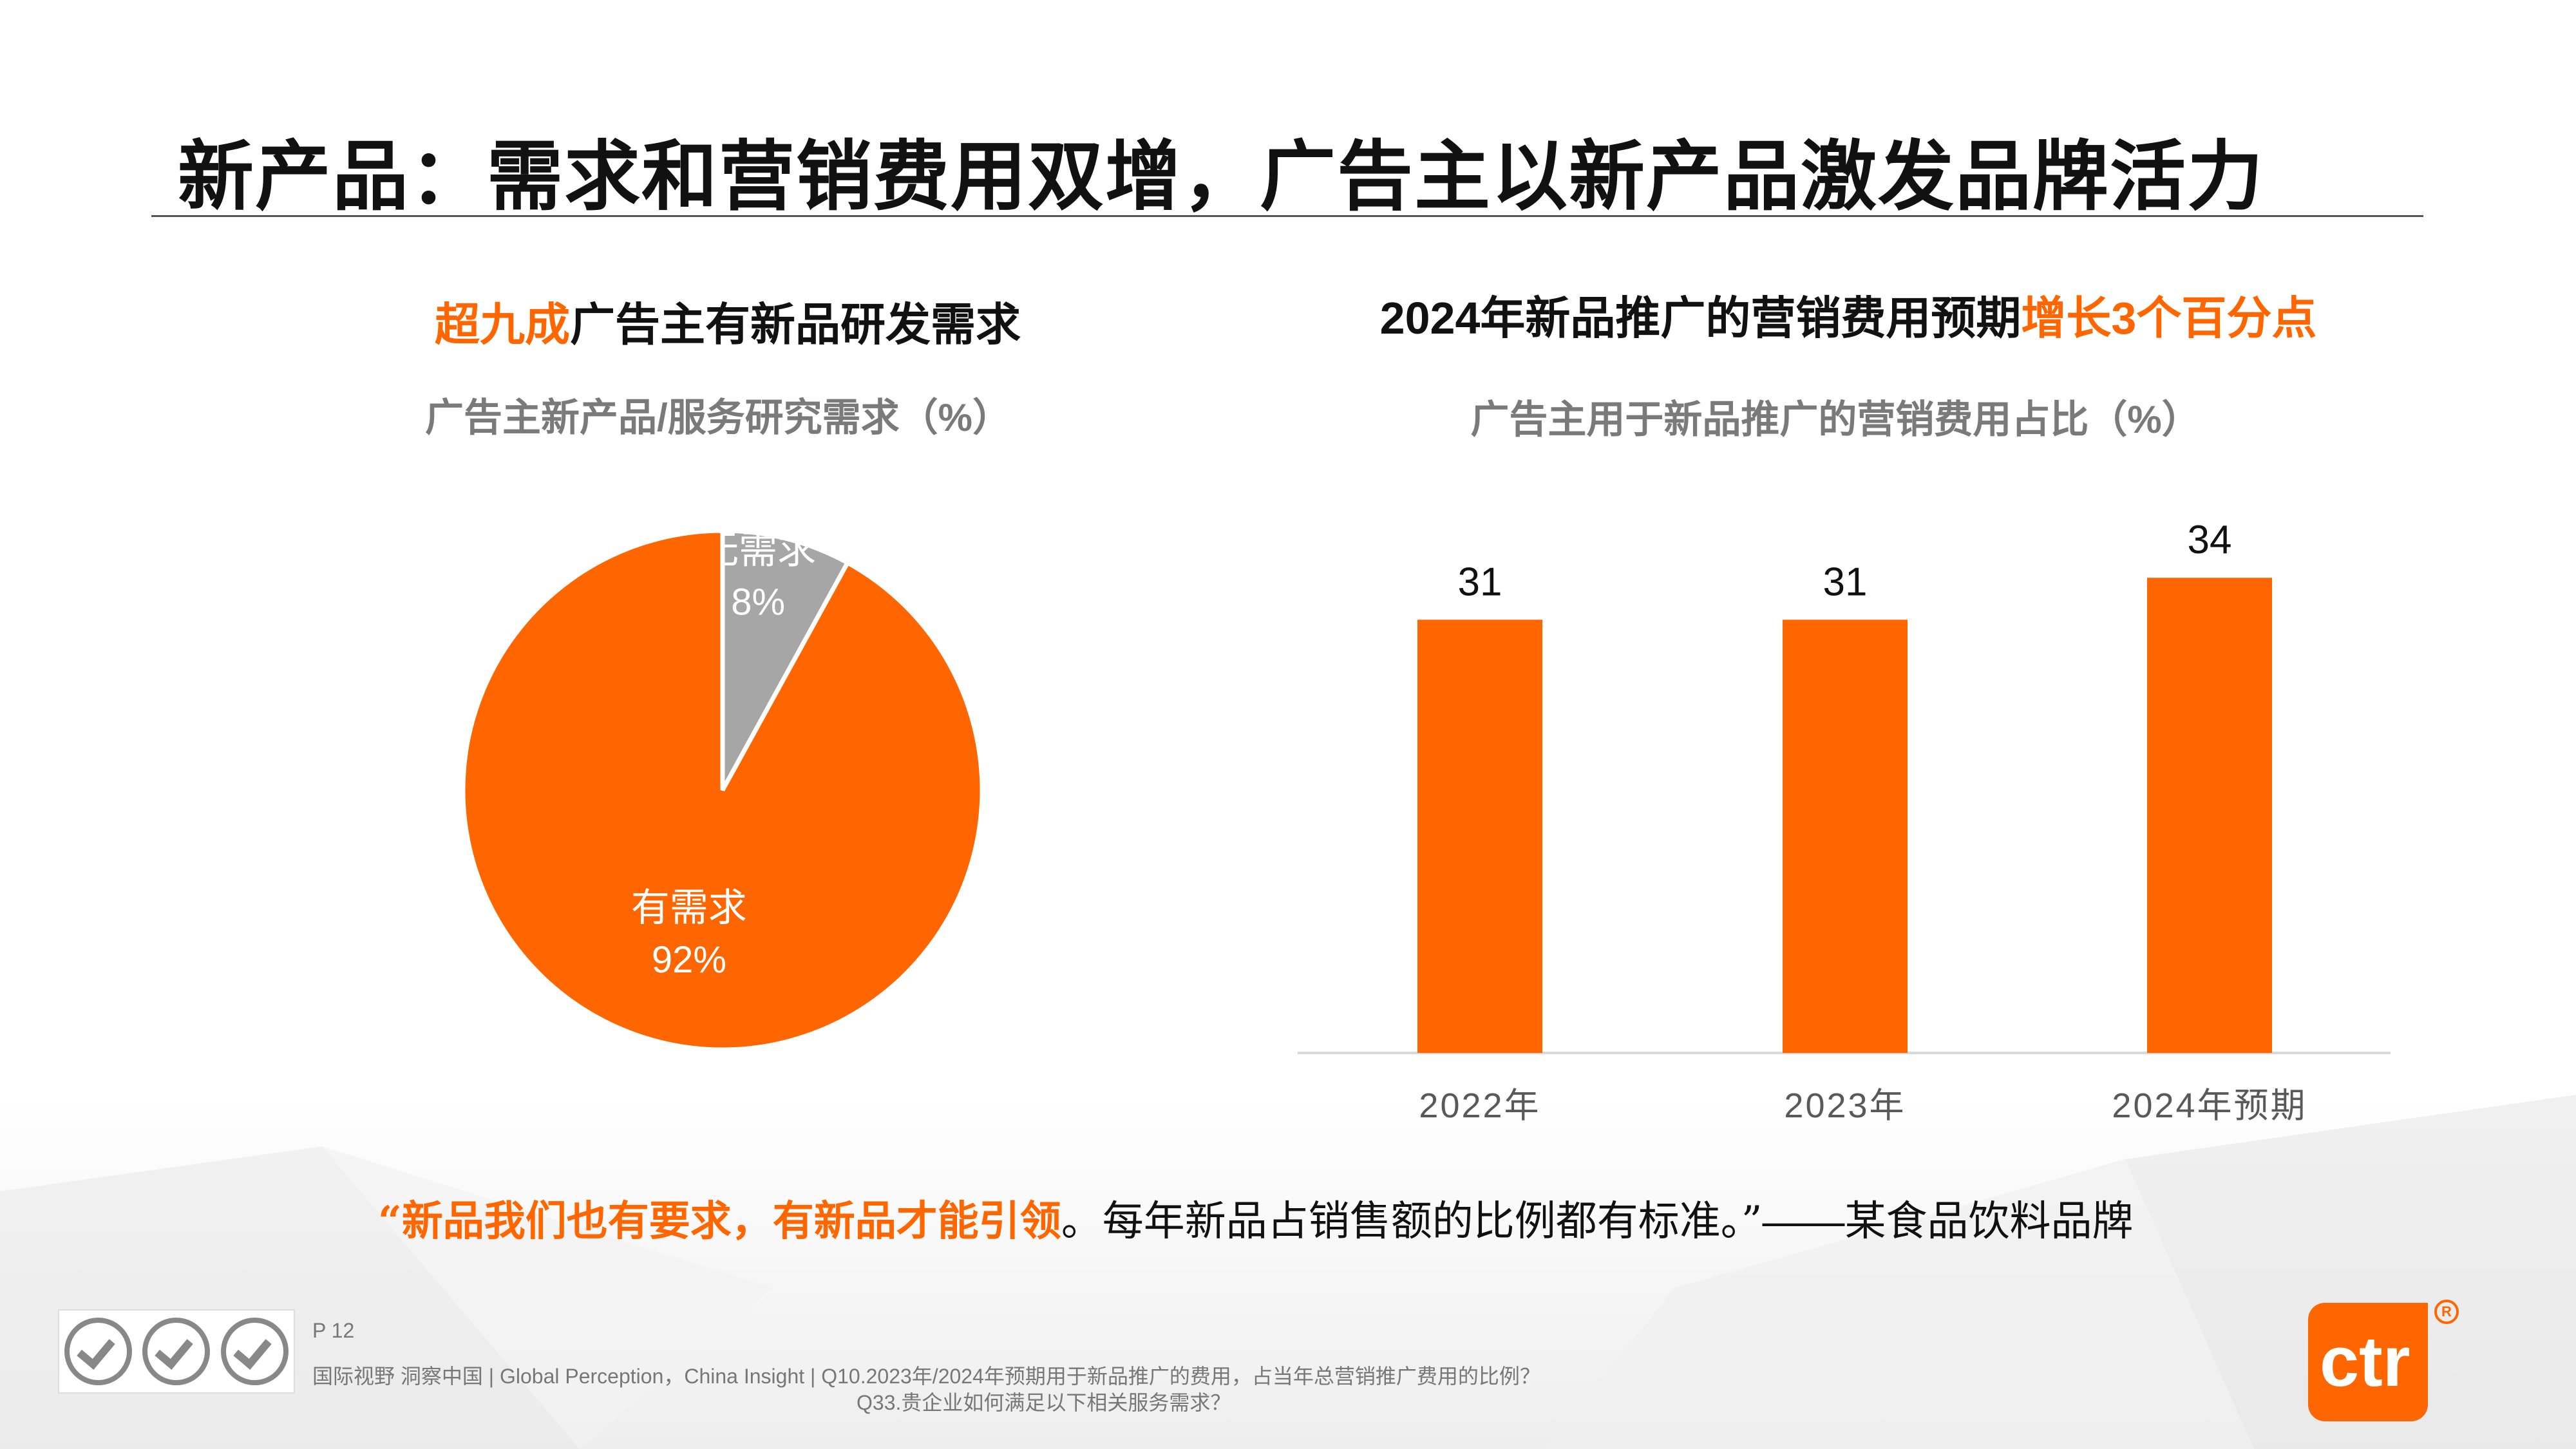 The height and width of the screenshot is (1449, 2576). Describe the element at coordinates (731, 1221) in the screenshot. I see `quote-highlight: 新品我们也有要求，有新品才能引领` at that location.